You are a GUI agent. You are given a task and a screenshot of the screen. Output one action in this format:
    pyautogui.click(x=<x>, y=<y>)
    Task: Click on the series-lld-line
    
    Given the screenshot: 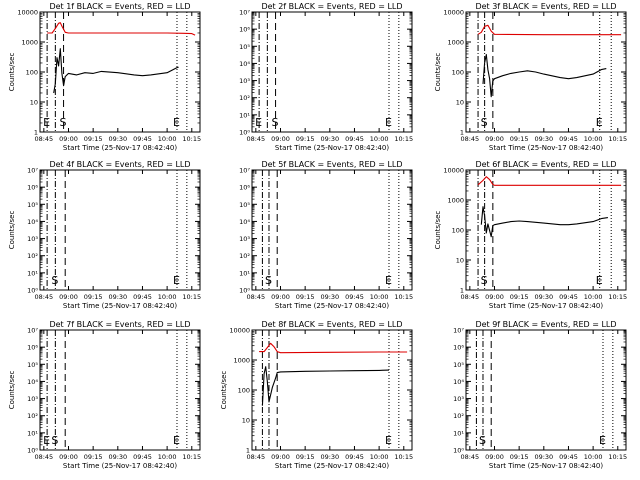 What is the action you would take?
    pyautogui.click(x=549, y=181)
    